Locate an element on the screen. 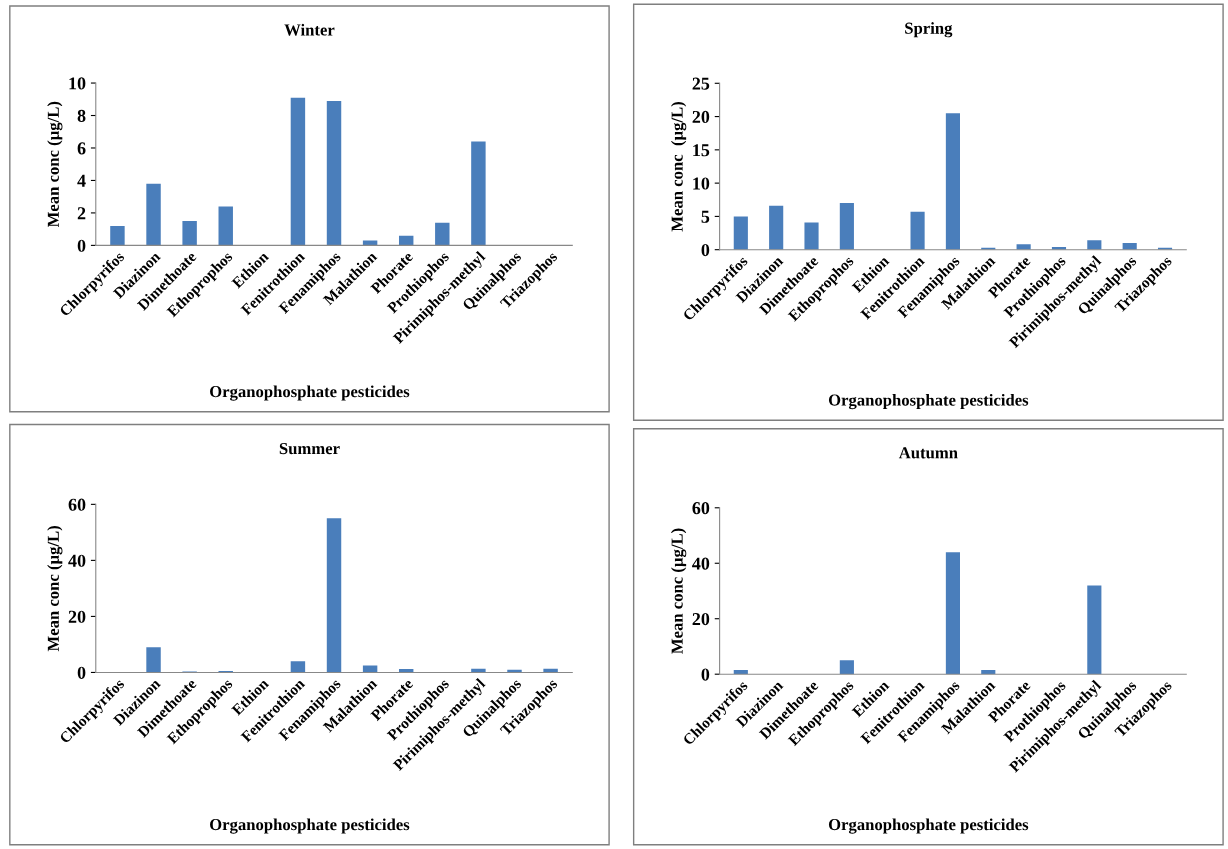  chart-title: Spring is located at coordinates (929, 30).